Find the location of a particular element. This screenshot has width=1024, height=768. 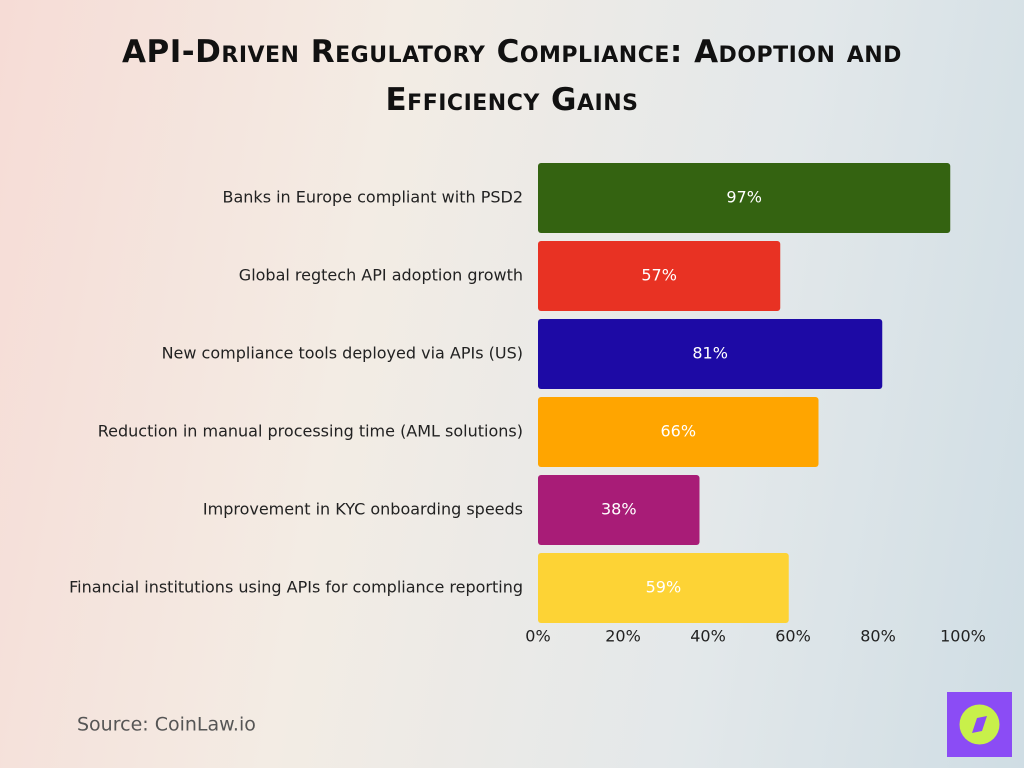

x-tick-label: 40% is located at coordinates (708, 636).